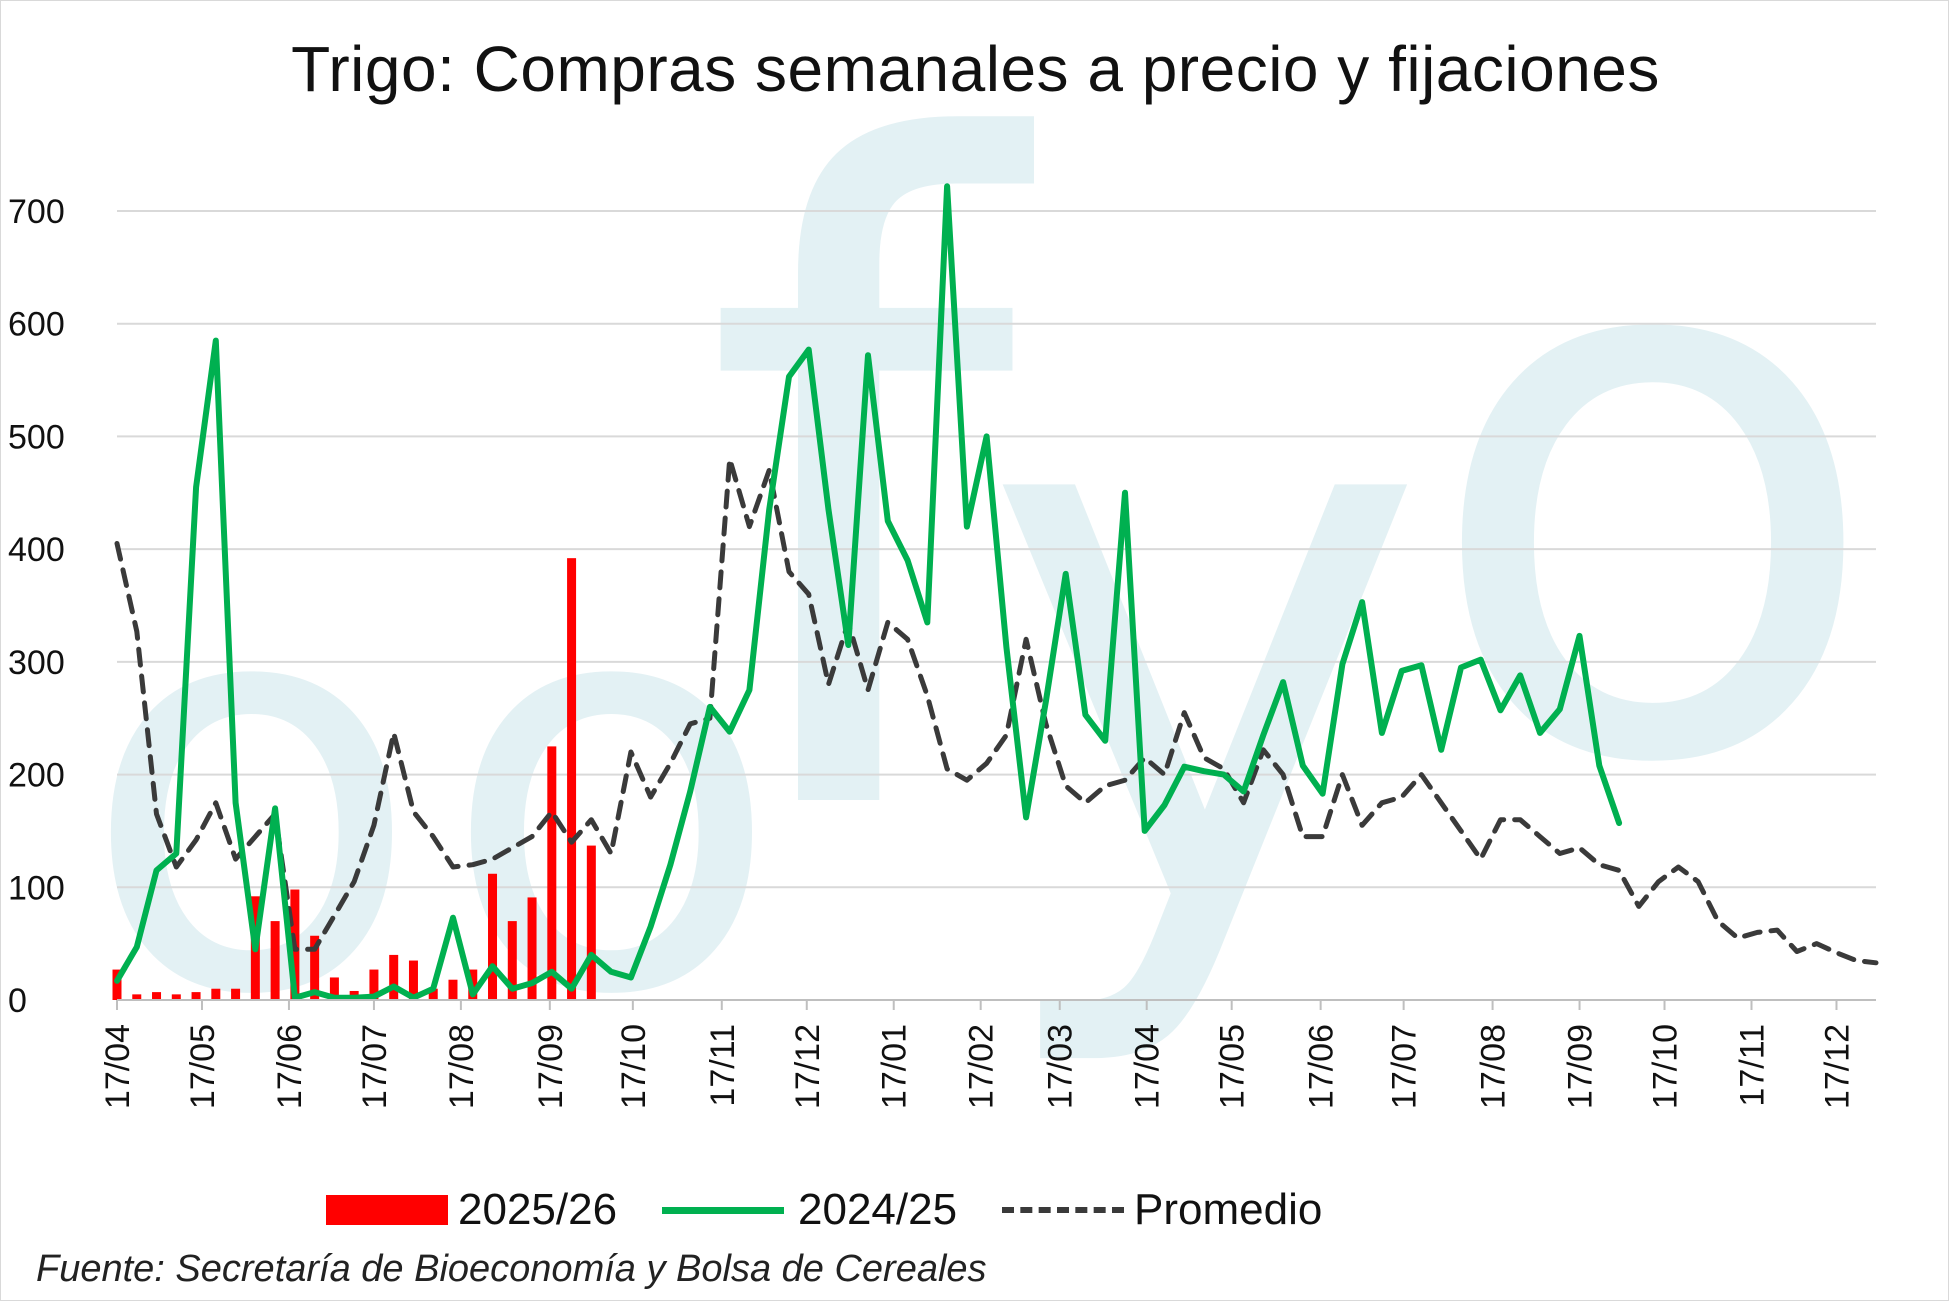  What do you see at coordinates (1061, 1066) in the screenshot?
I see `x-tick-label: 17/03` at bounding box center [1061, 1066].